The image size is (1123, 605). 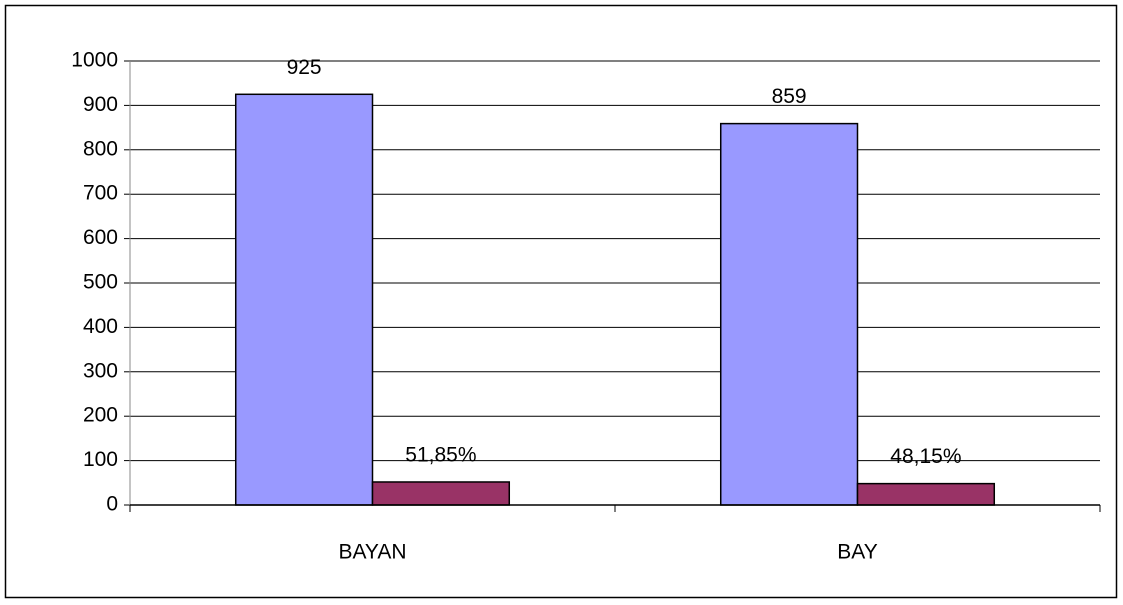 I want to click on y-tick-label: 500, so click(x=100, y=282).